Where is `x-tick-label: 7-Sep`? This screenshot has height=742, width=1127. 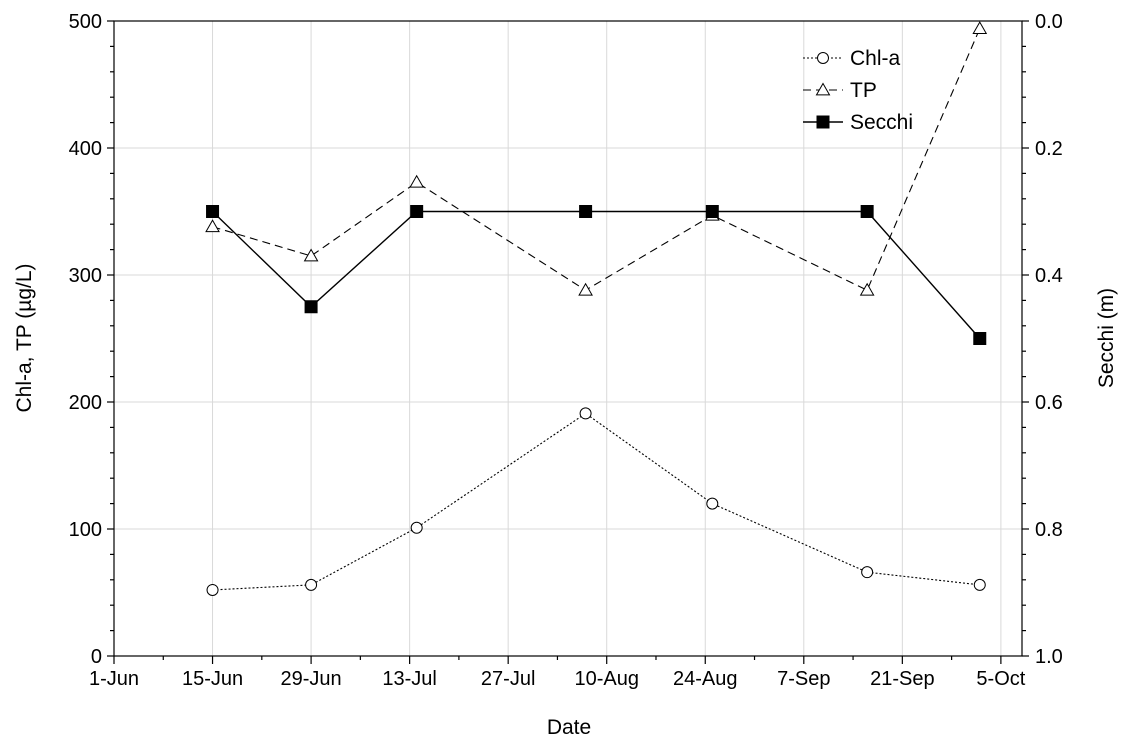 x-tick-label: 7-Sep is located at coordinates (803, 679).